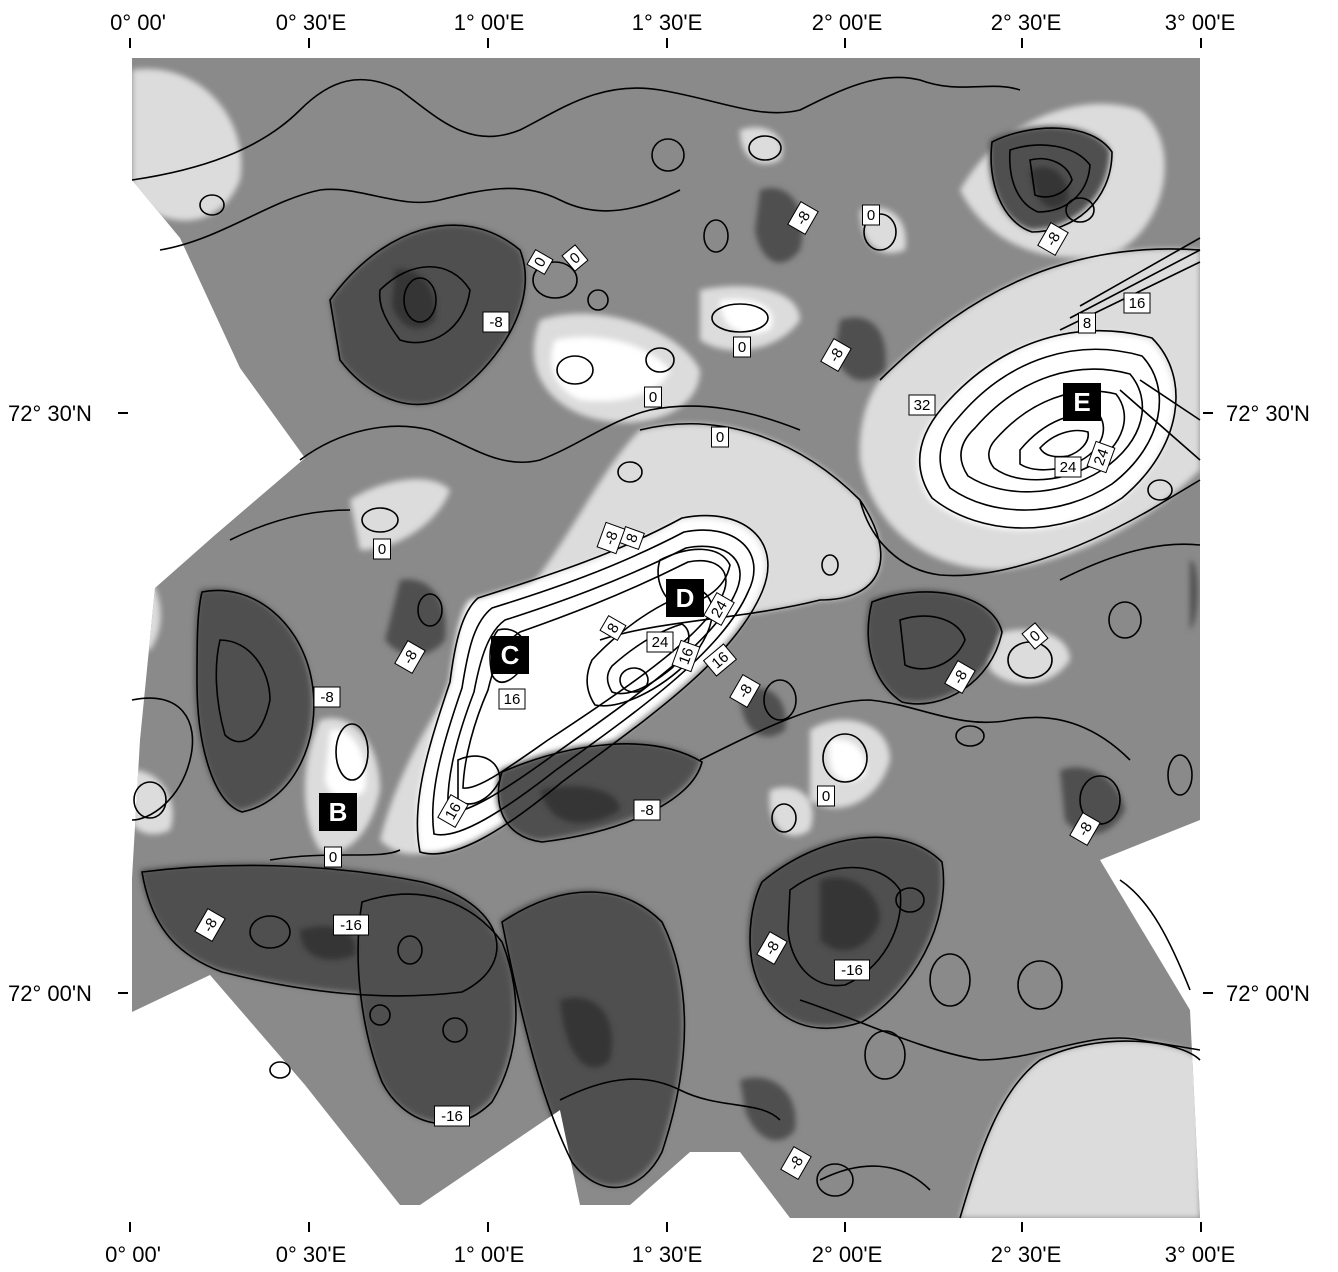 This screenshot has width=1338, height=1272. What do you see at coordinates (847, 1254) in the screenshot?
I see `lon-label: 2° 00'E` at bounding box center [847, 1254].